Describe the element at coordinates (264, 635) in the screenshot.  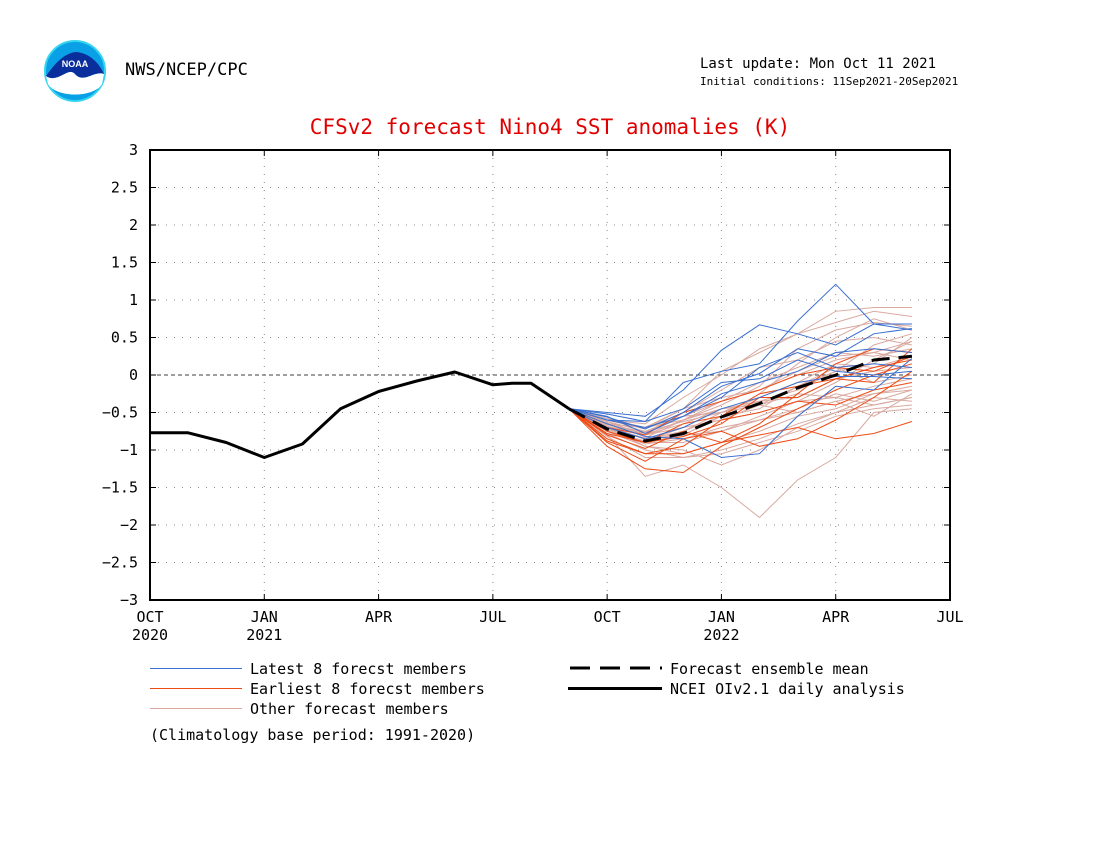
I see `x-tick-year: 2021` at that location.